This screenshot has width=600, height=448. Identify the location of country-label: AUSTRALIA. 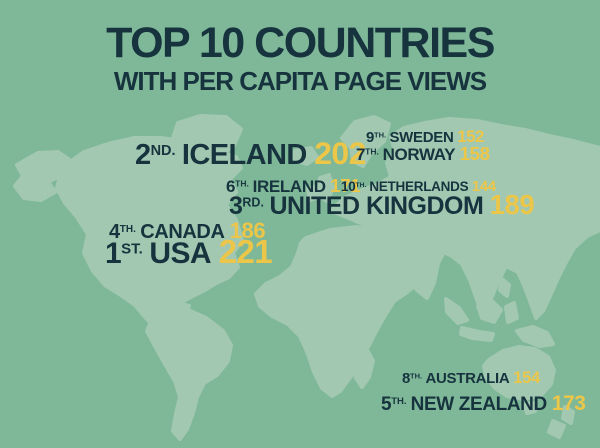
(467, 378).